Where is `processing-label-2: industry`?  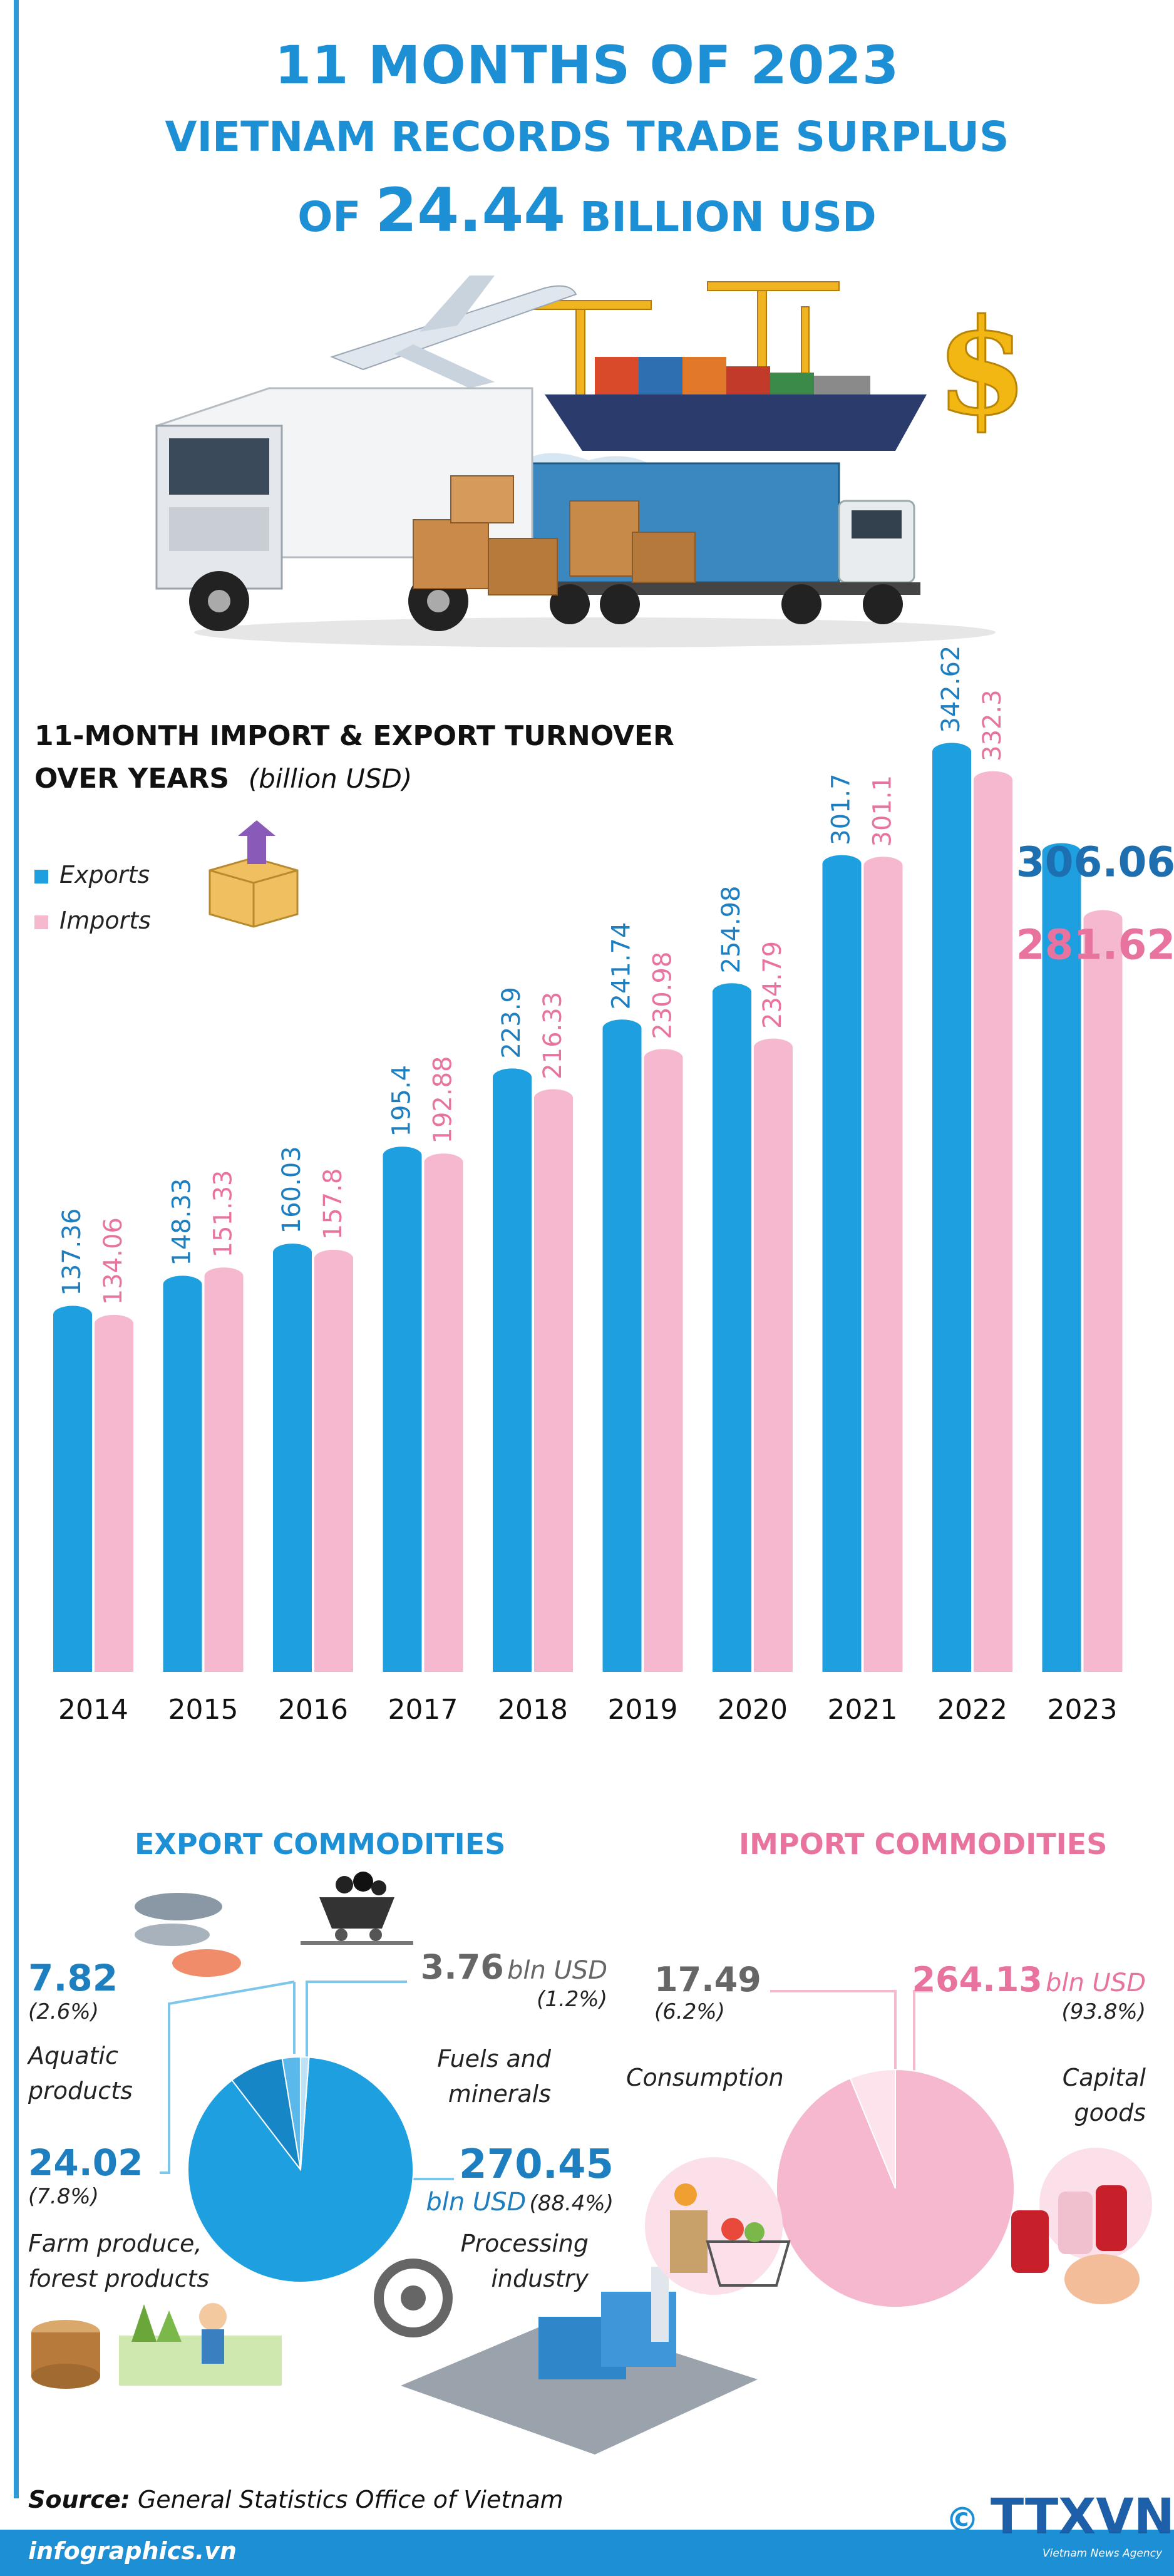 processing-label-2: industry is located at coordinates (540, 2279).